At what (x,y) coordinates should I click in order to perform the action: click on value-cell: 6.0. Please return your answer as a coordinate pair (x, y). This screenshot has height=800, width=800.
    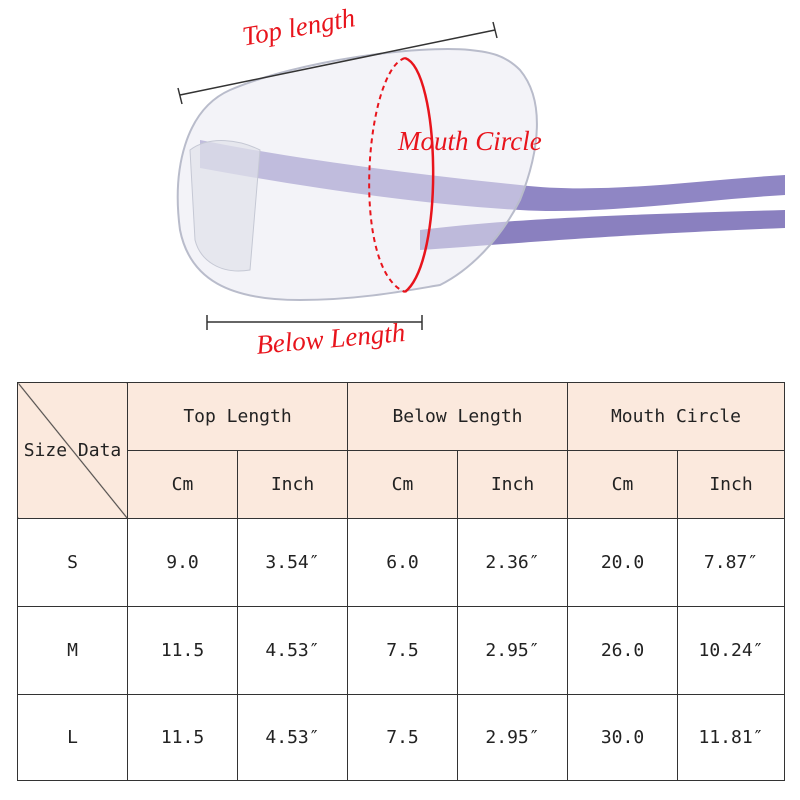
    Looking at the image, I should click on (402, 562).